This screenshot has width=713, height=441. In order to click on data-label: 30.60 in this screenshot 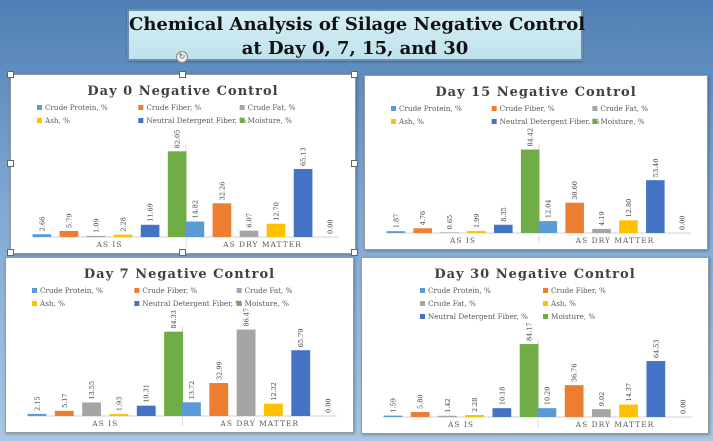, I will do `click(575, 190)`.